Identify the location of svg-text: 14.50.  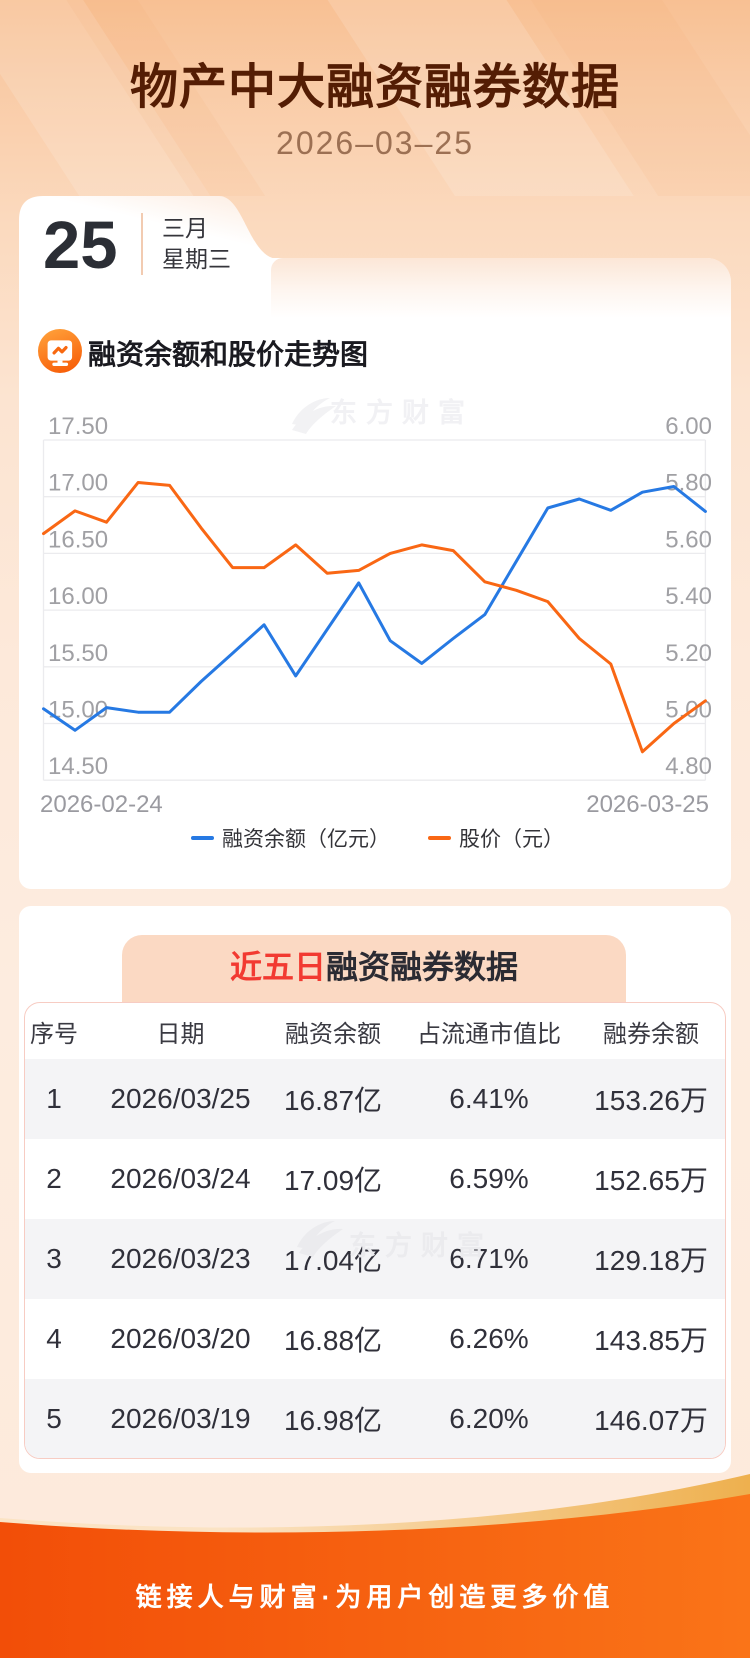
(78, 766).